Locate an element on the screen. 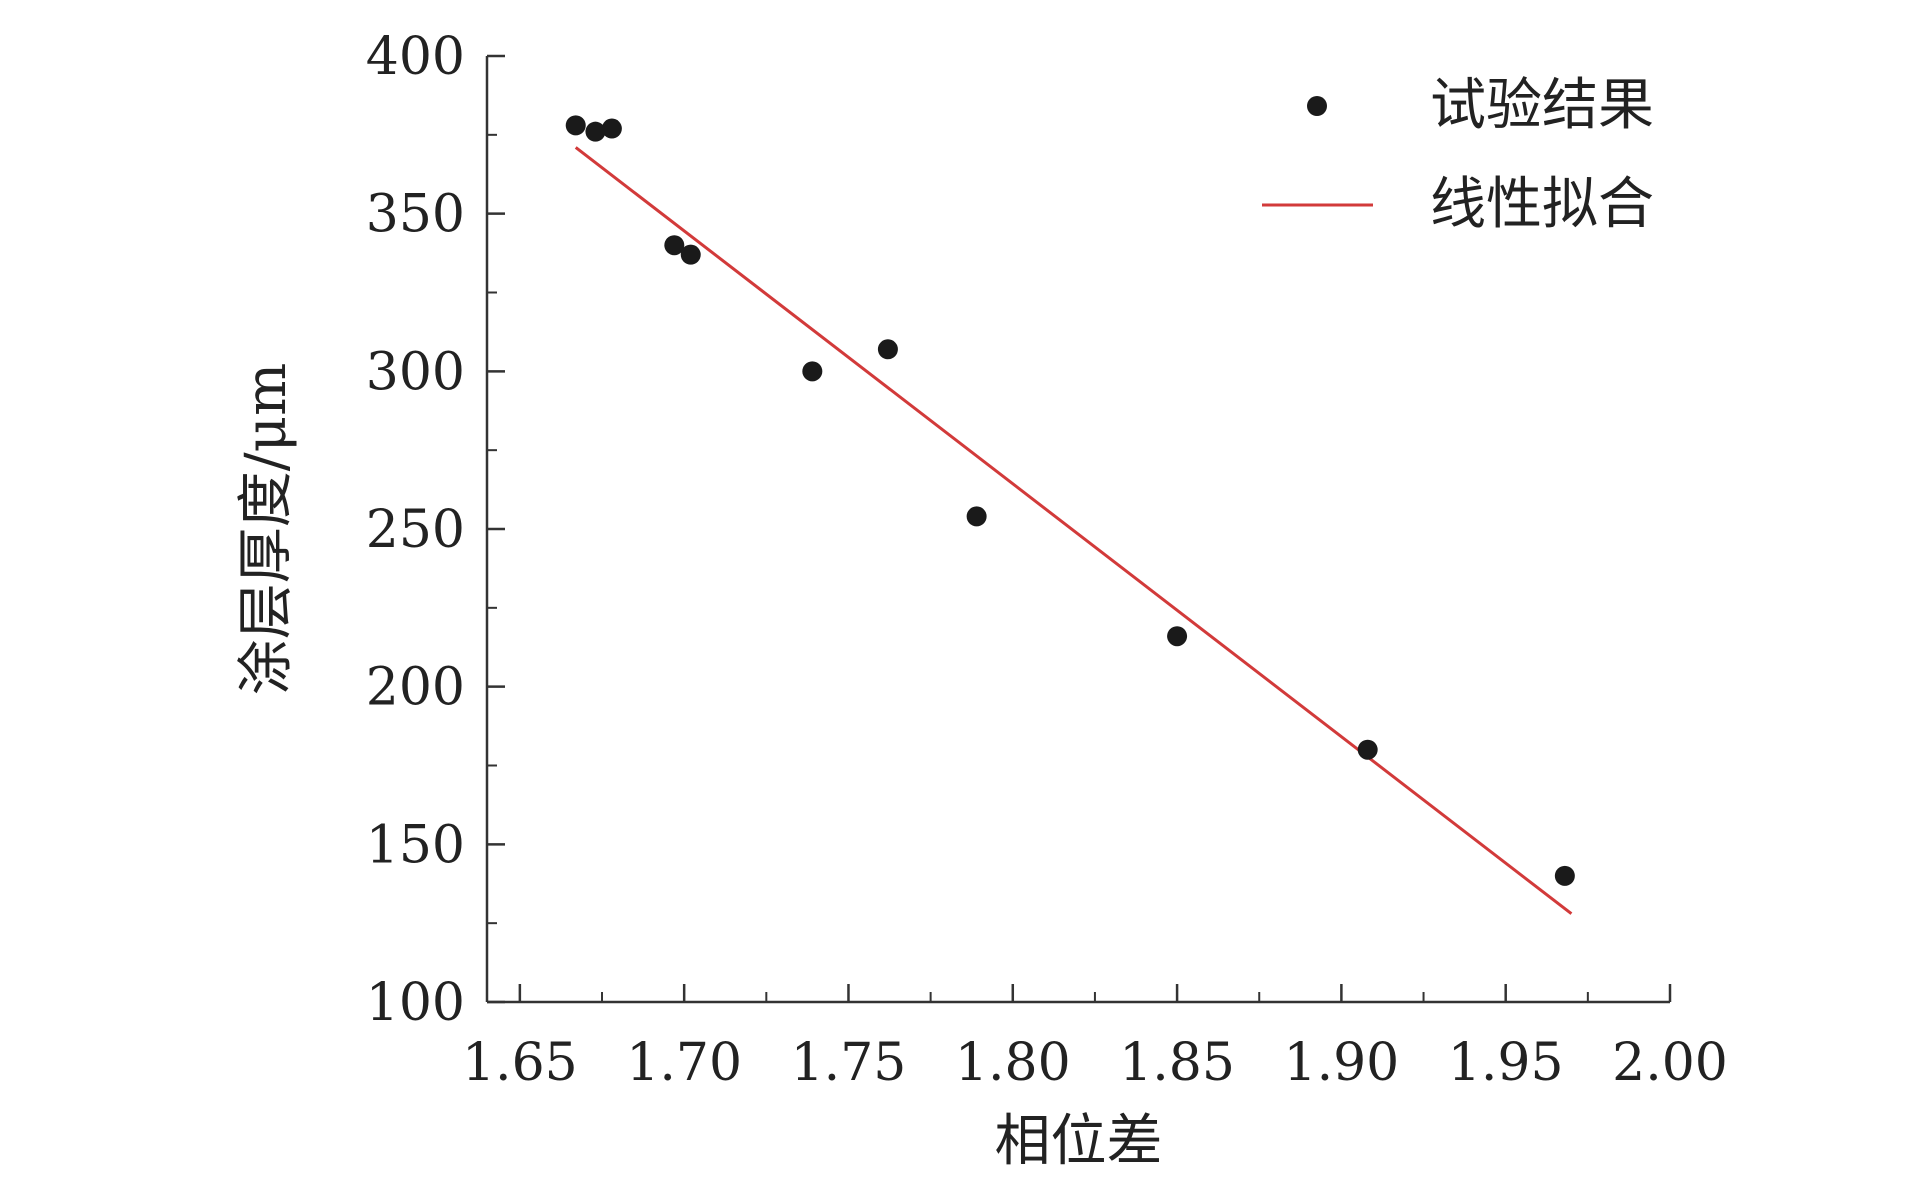 The image size is (1914, 1186). legend-label-scatter: 试验结果 is located at coordinates (1542, 105).